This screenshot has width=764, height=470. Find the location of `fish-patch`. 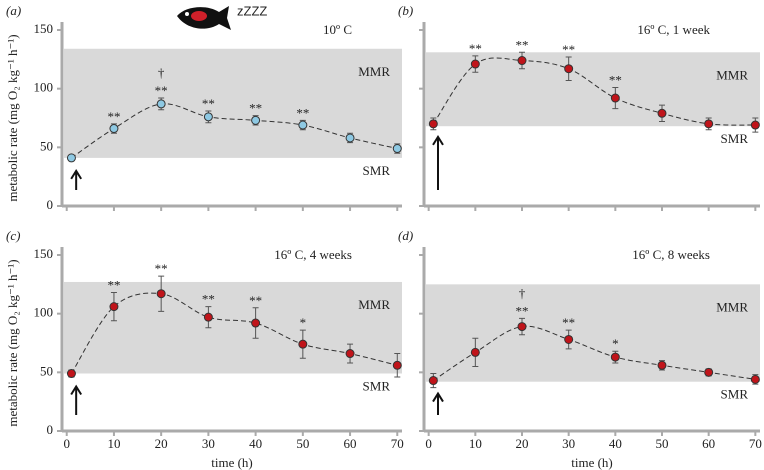

fish-patch is located at coordinates (199, 16).